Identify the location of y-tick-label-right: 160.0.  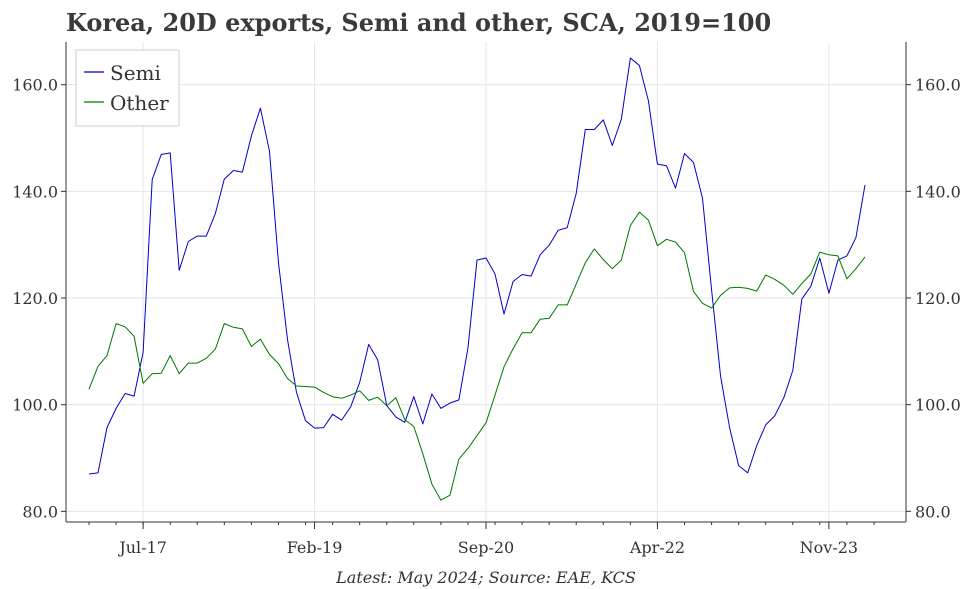
(938, 85).